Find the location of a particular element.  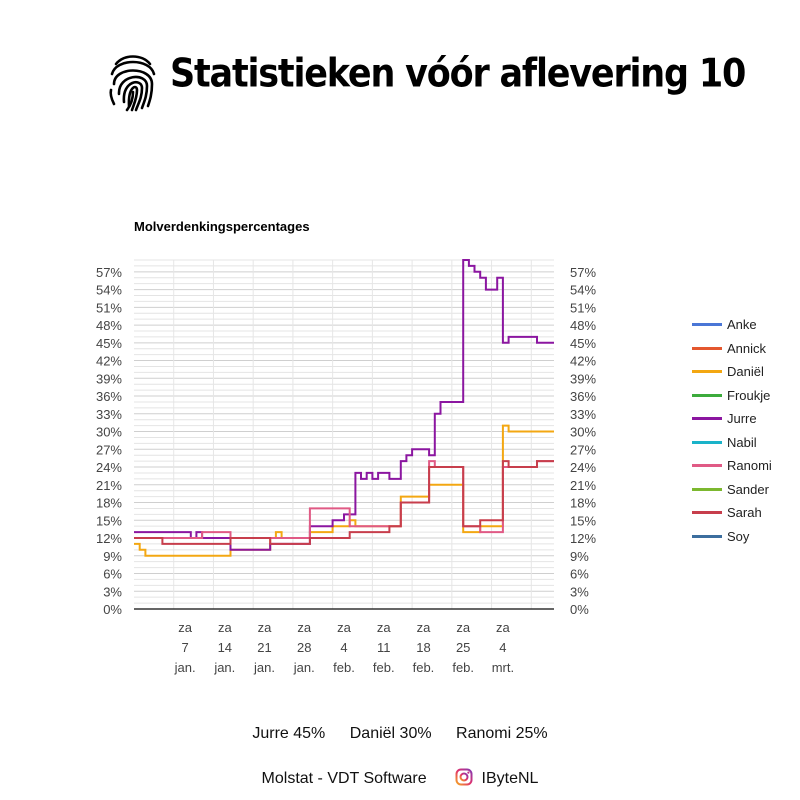

y-tick-label-right: 18% is located at coordinates (583, 503).